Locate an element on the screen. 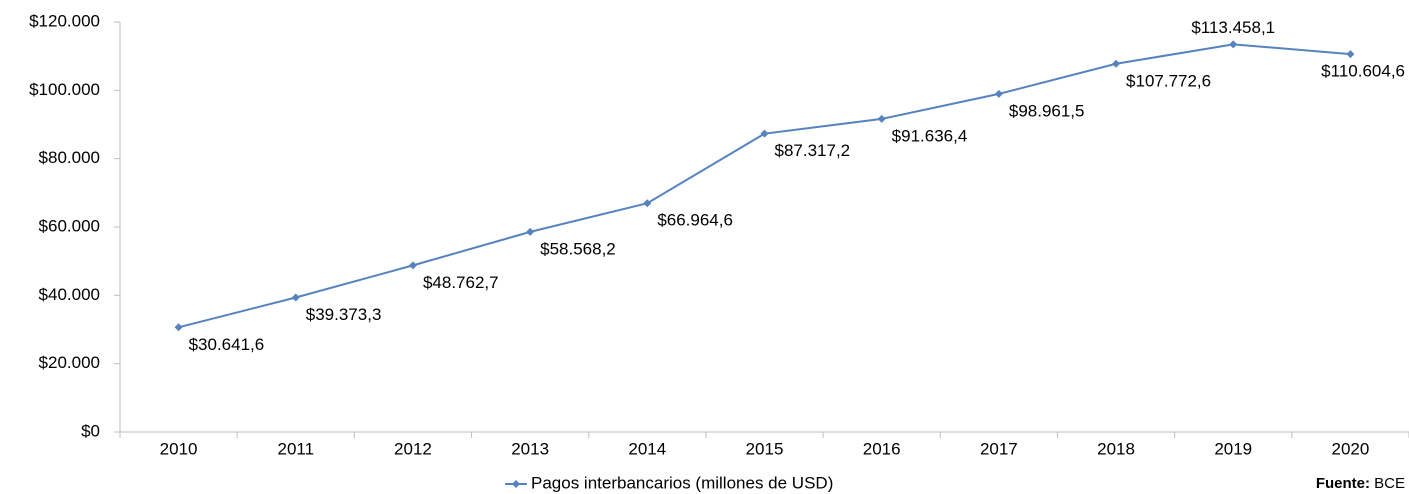 The width and height of the screenshot is (1409, 494). data-label: $91.636,4 is located at coordinates (930, 135).